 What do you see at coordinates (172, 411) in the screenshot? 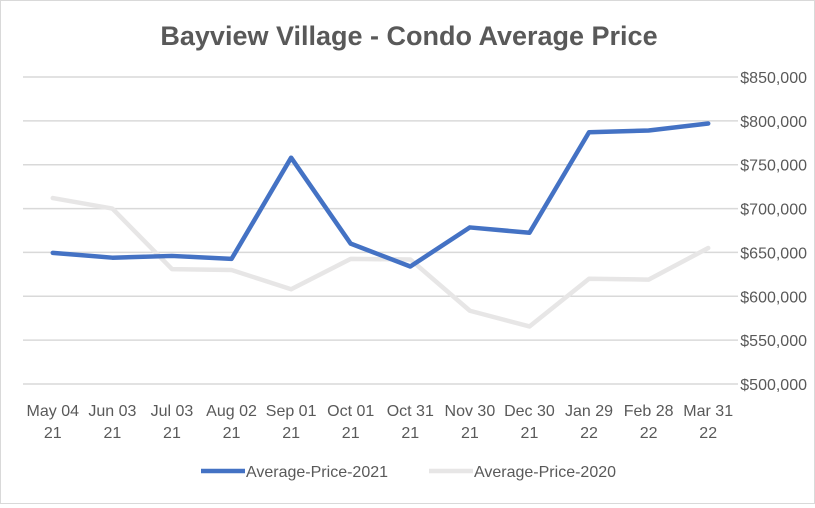
I see `x-tick-label: Jul 03` at bounding box center [172, 411].